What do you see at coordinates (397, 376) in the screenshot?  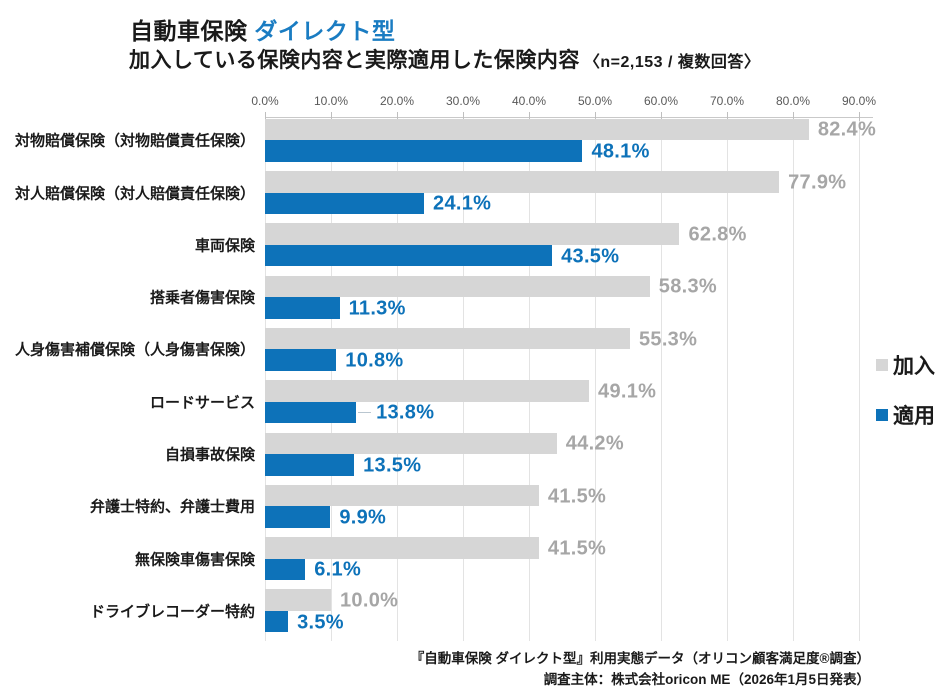 I see `gridline-20.0%` at bounding box center [397, 376].